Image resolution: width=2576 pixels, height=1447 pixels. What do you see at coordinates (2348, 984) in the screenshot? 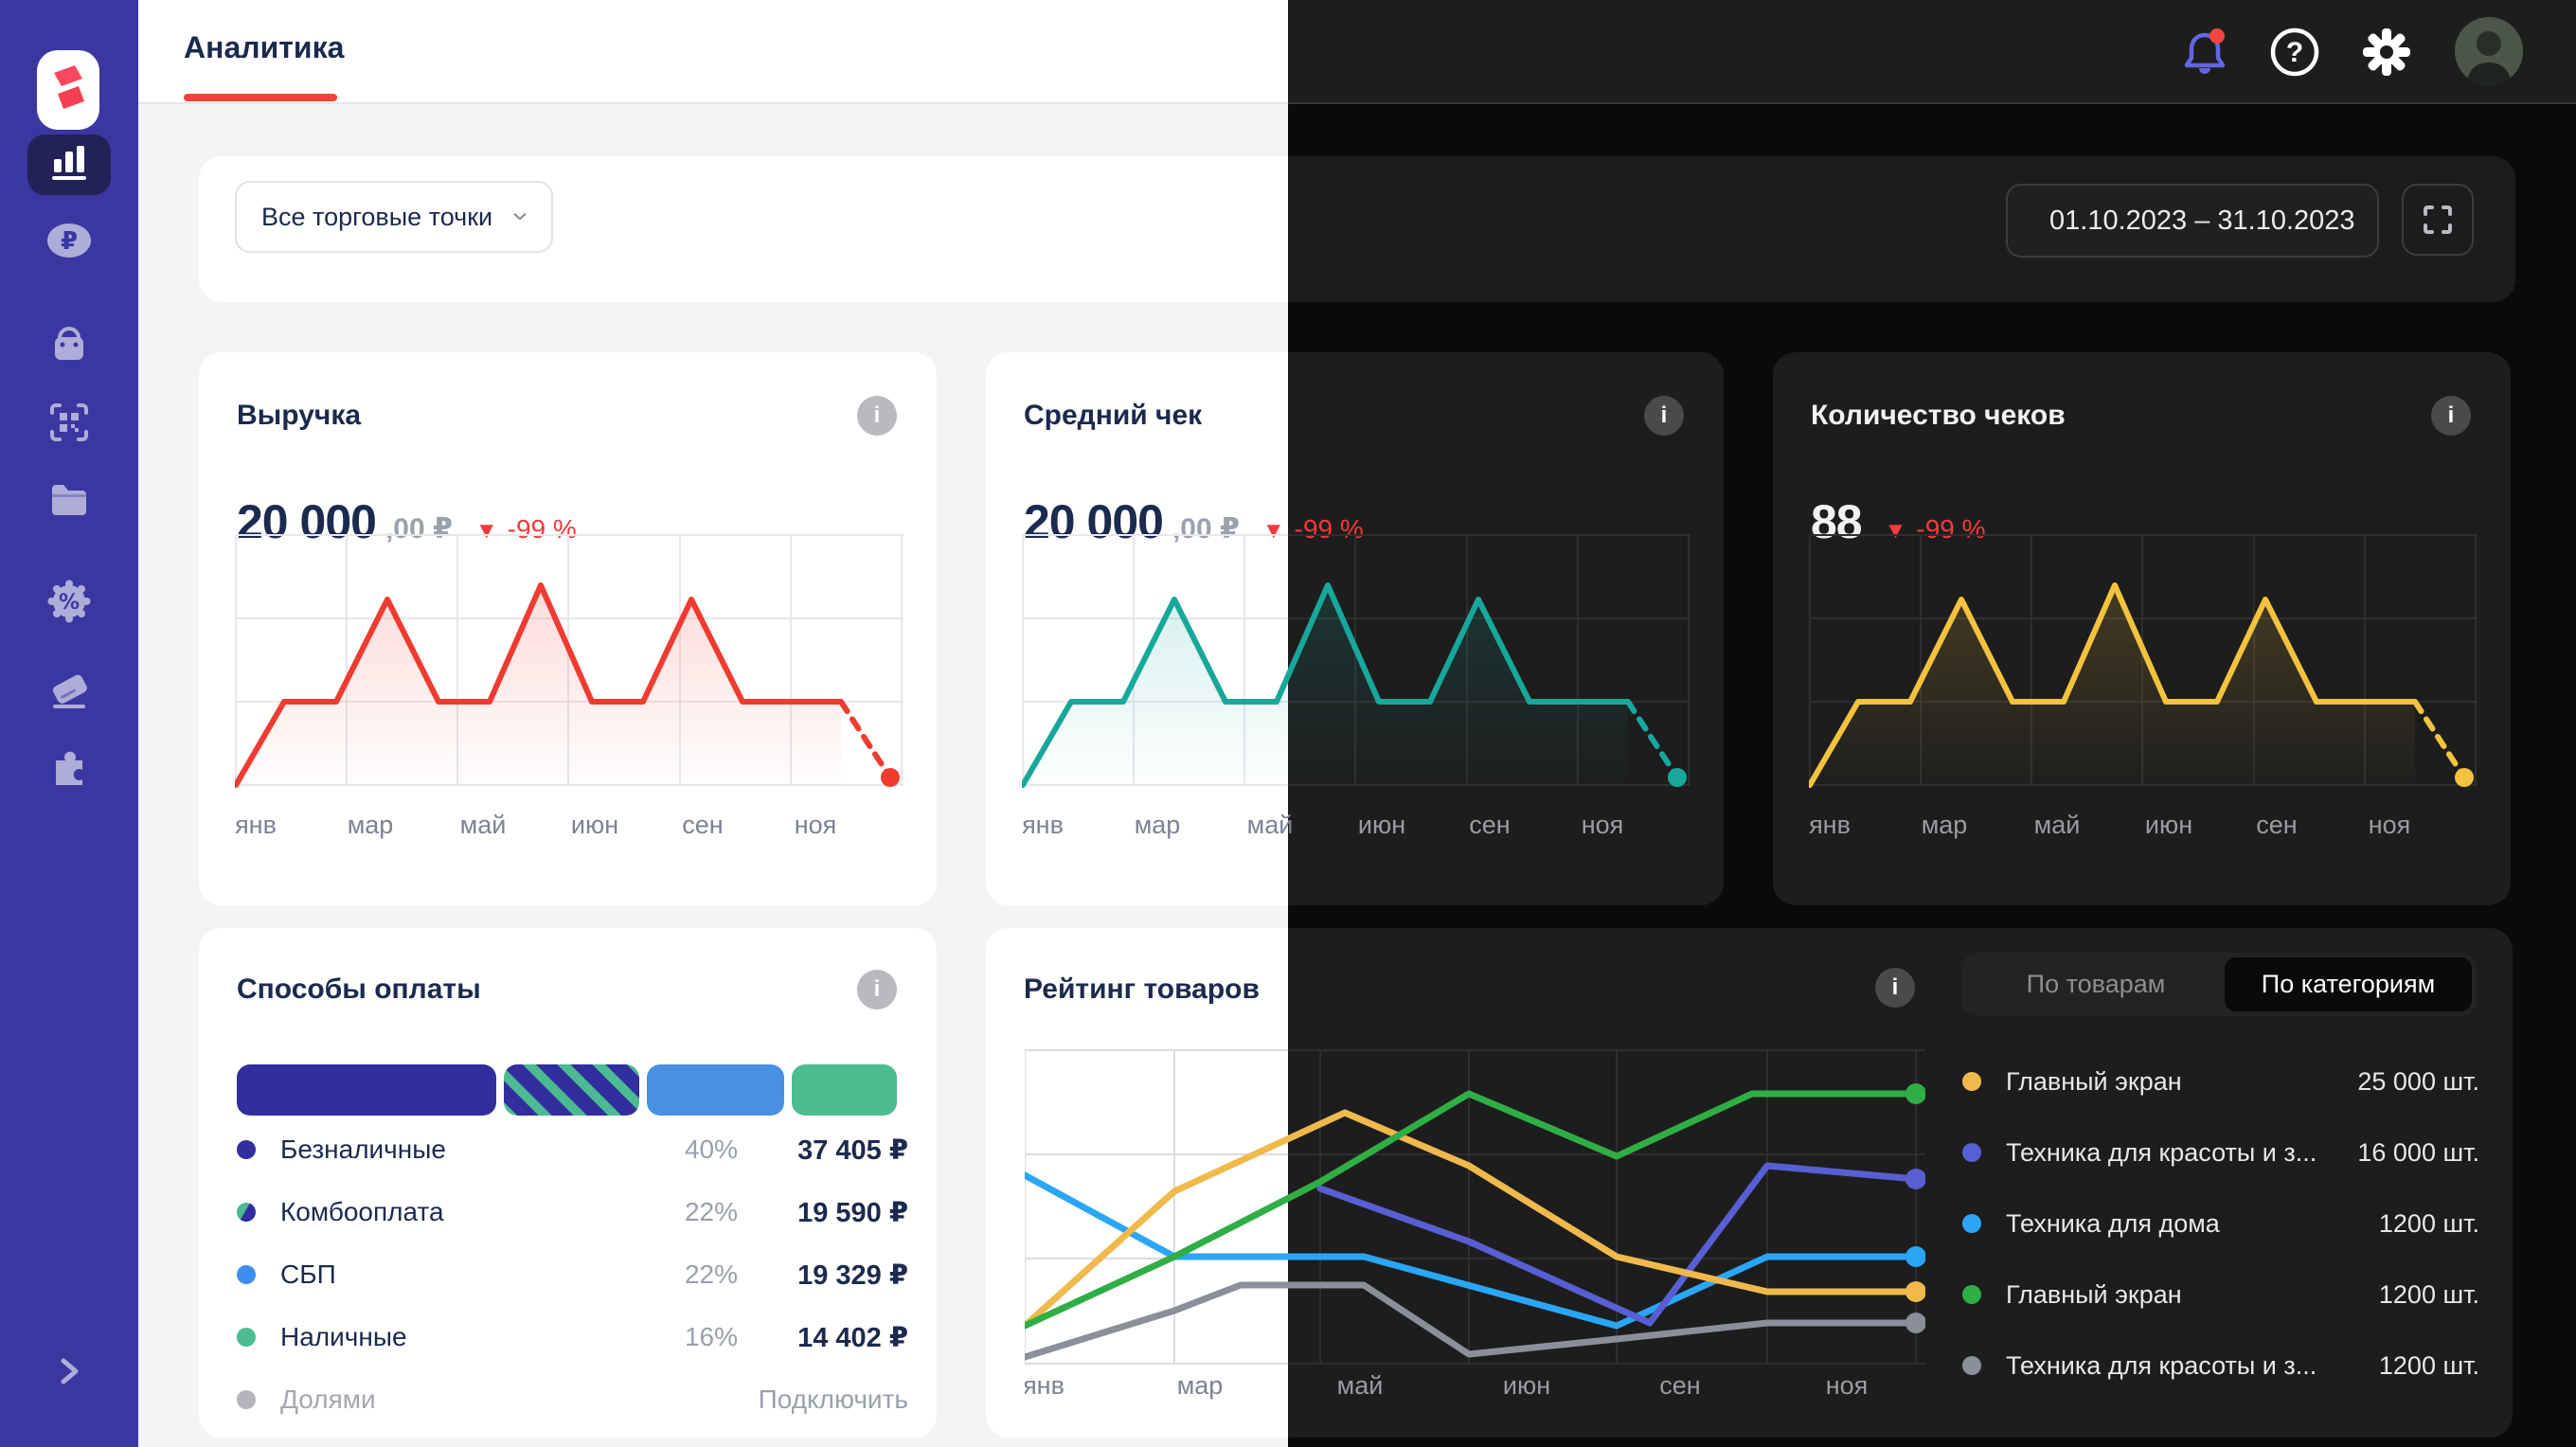
I see `tab-by-categories: По категориям` at bounding box center [2348, 984].